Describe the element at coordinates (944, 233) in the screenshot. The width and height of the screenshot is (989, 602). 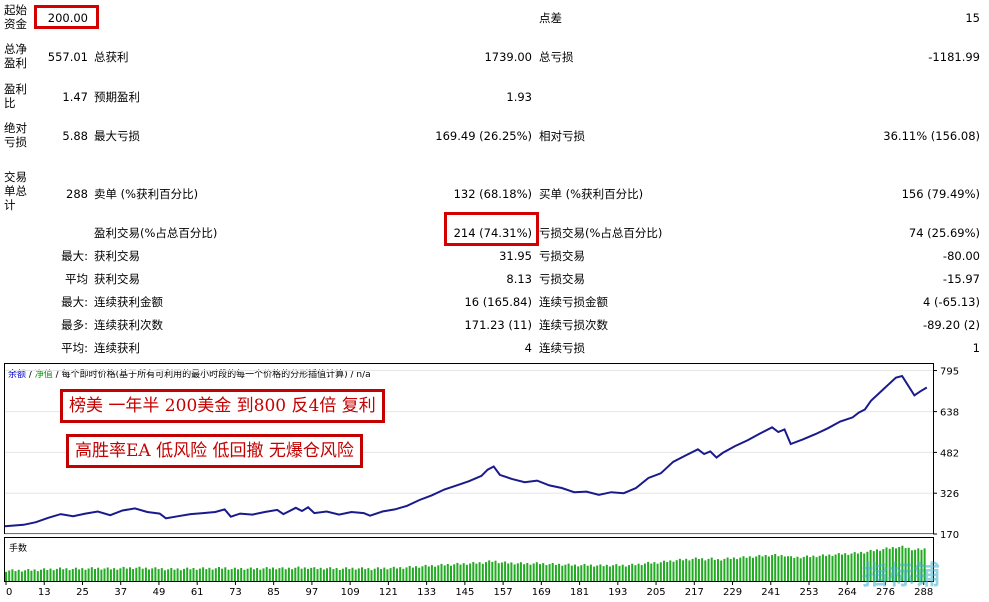
I see `loss-trades-value: 74 (25.69%)` at that location.